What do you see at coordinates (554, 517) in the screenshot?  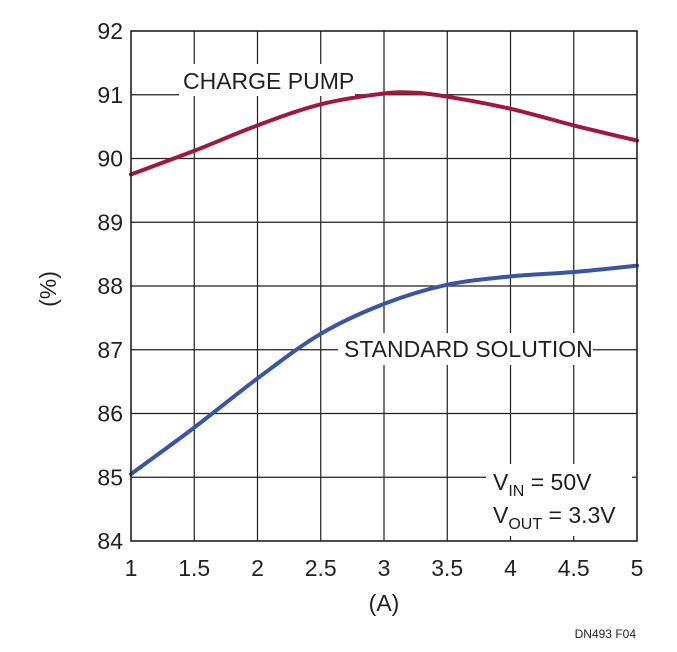 I see `condition-vout: VOUT = 3.3V` at bounding box center [554, 517].